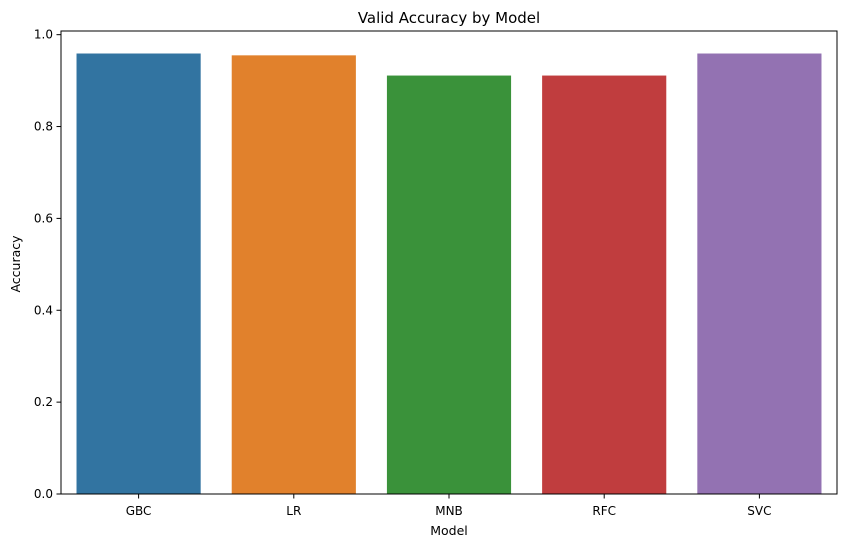 Image resolution: width=846 pixels, height=551 pixels. I want to click on y-tick-label: 0.0, so click(43, 494).